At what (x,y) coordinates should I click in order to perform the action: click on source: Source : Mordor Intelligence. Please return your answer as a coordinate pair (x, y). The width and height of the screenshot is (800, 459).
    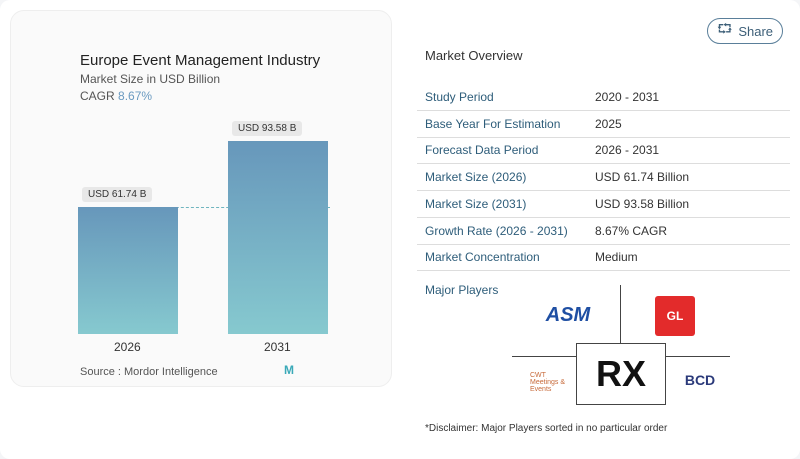
    Looking at the image, I should click on (149, 372).